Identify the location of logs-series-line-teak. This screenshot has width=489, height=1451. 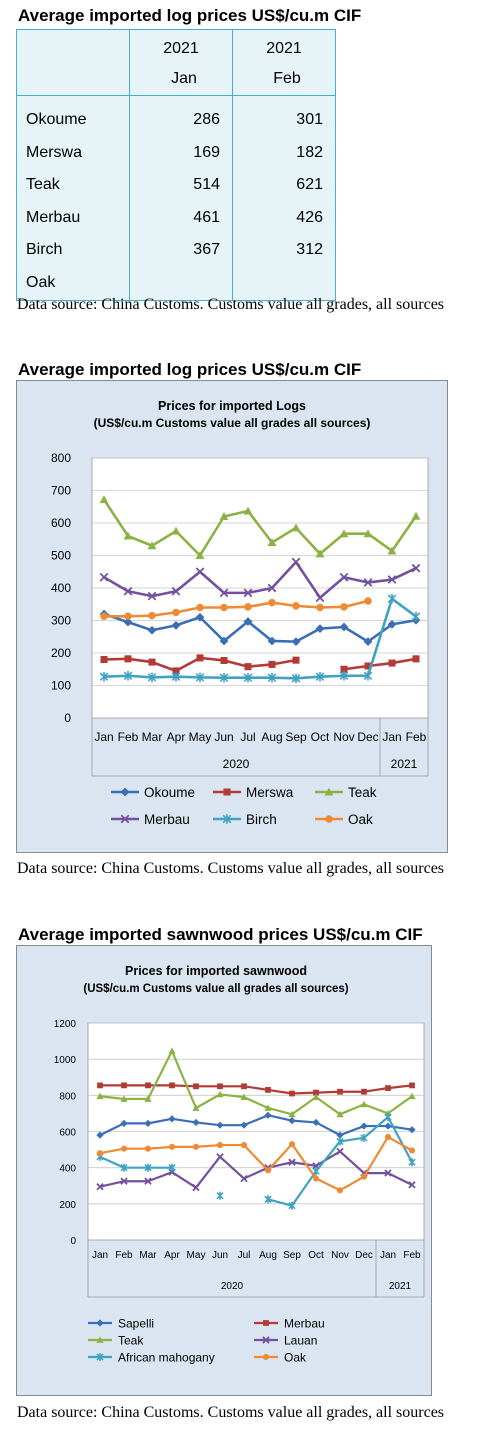
(260, 527).